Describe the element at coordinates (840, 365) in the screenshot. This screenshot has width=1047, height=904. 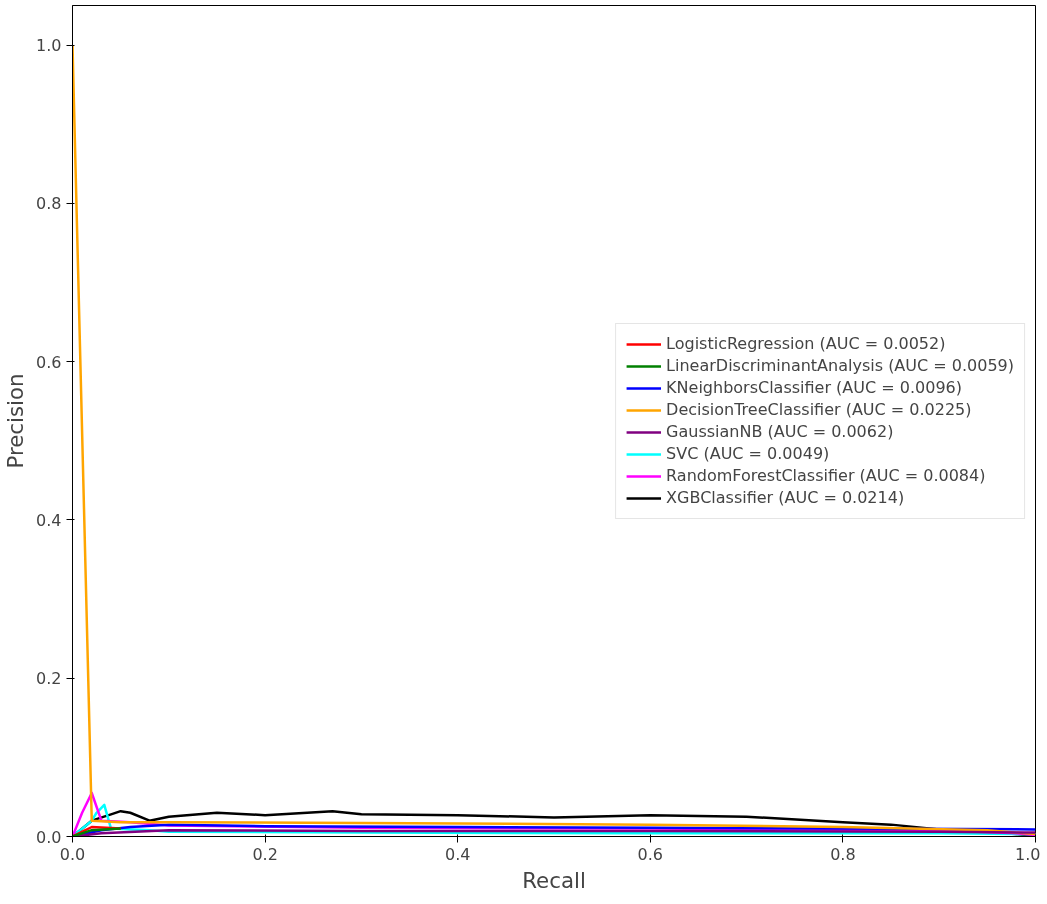
I see `legend-label: LinearDiscriminantAnalysis (AUC = 0.0059)` at that location.